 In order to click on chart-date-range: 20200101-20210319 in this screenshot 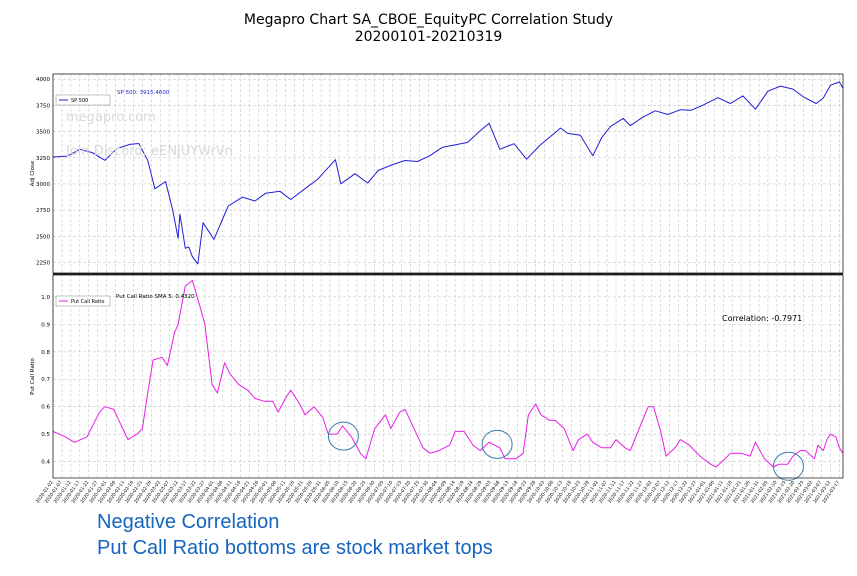, I will do `click(428, 37)`.